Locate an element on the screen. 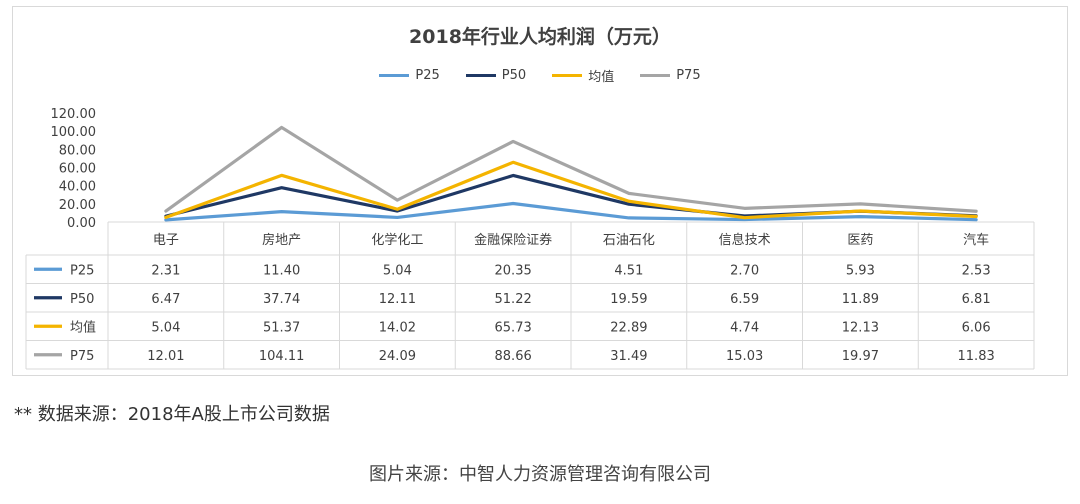  image-source: 图片来源：中智人力资源管理咨询有限公司 is located at coordinates (540, 474).